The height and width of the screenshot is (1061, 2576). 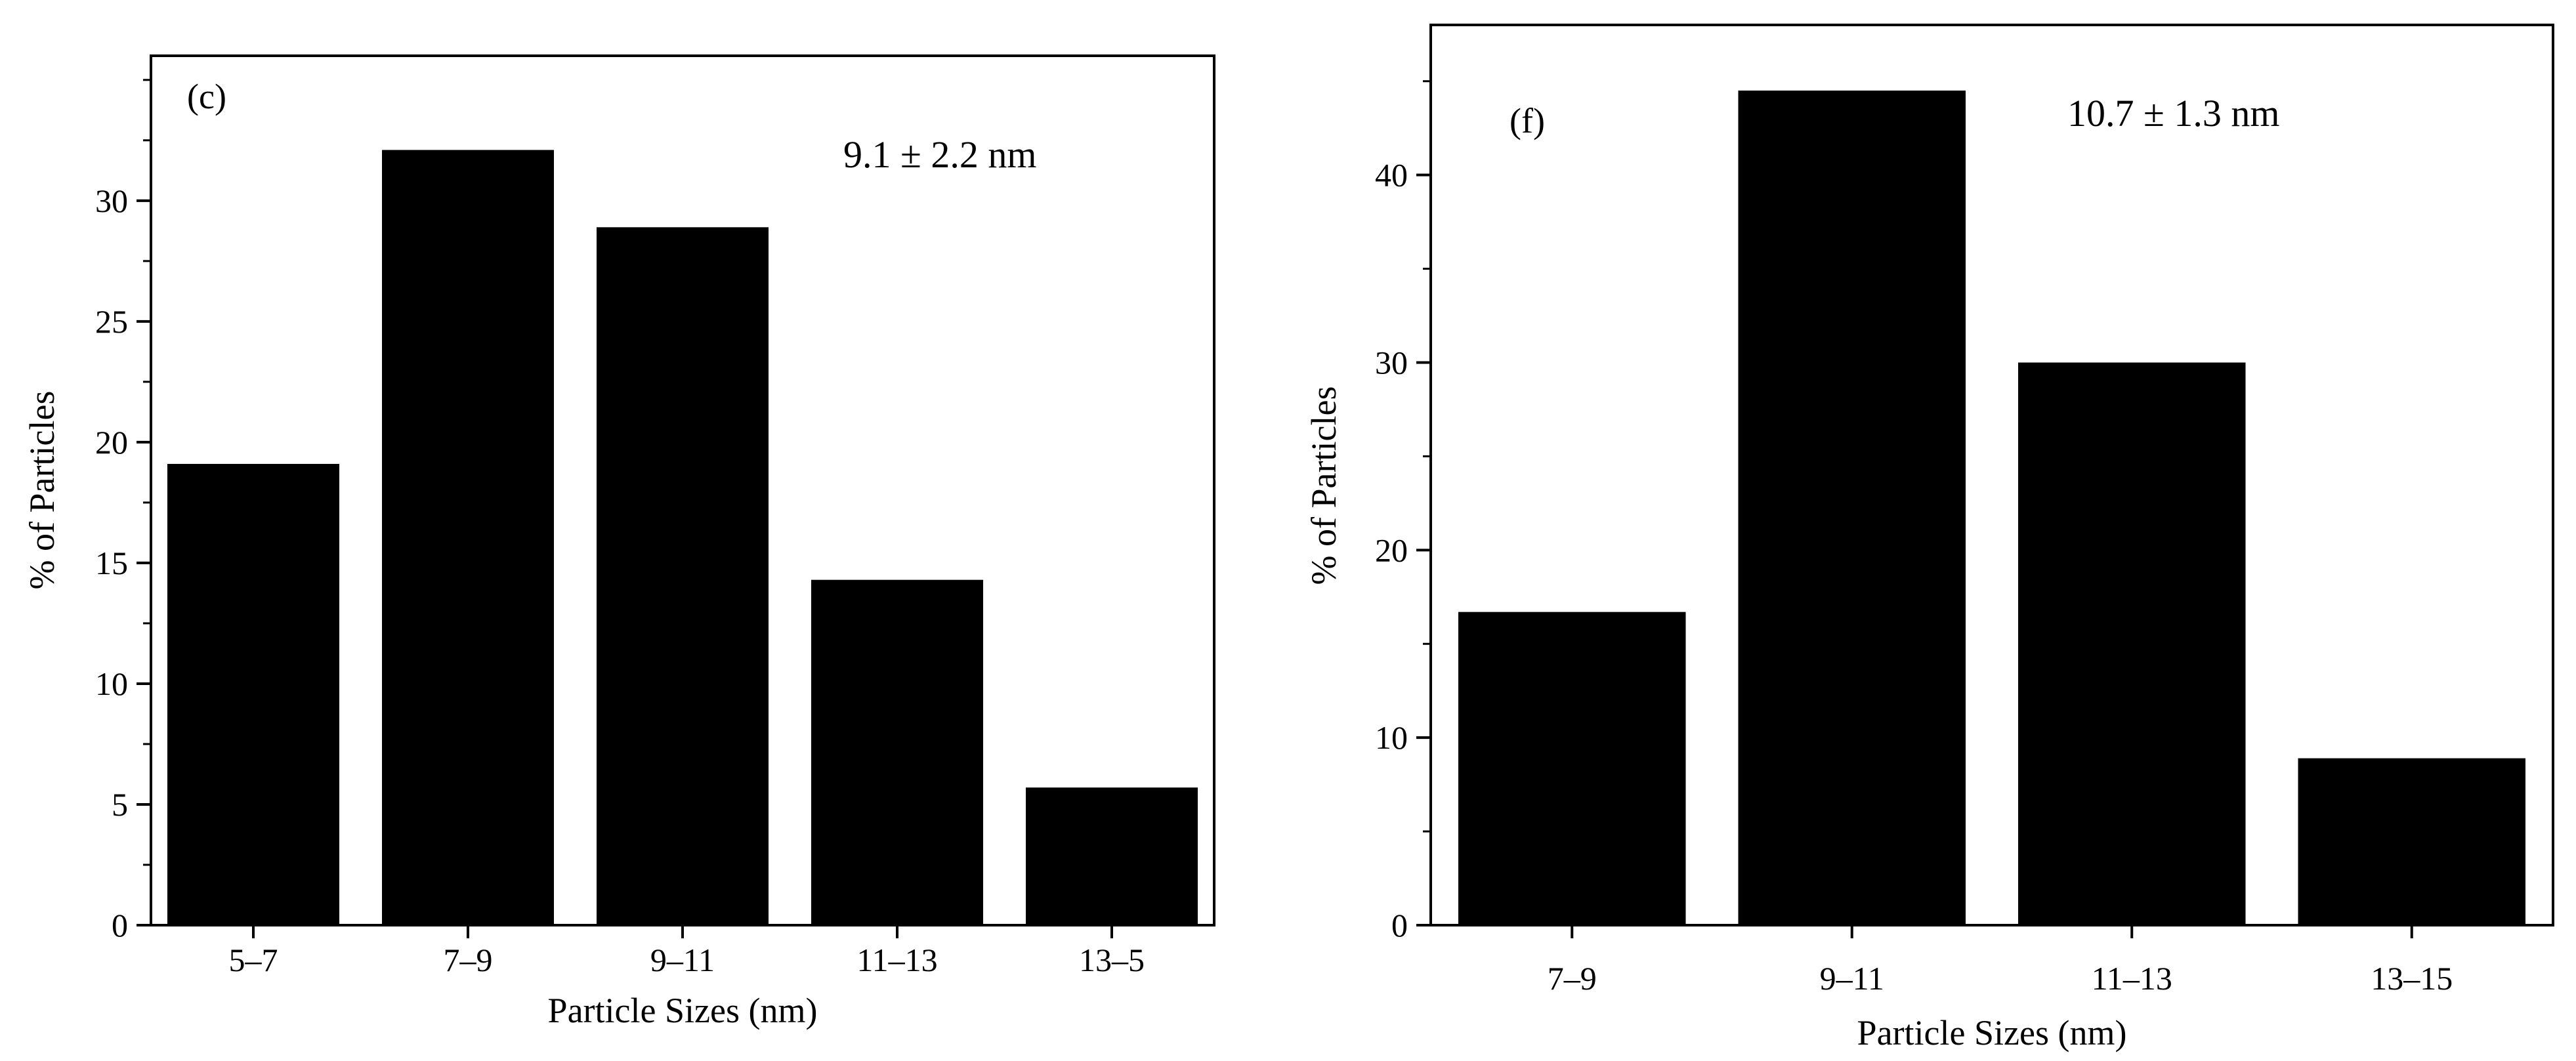 What do you see at coordinates (42, 491) in the screenshot?
I see `y-axis-label-c: % of Particles` at bounding box center [42, 491].